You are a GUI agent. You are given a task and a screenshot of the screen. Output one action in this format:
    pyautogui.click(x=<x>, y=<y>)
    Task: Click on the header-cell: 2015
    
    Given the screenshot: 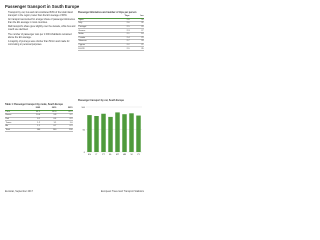 What is the action you would take?
    pyautogui.click(x=64, y=109)
    